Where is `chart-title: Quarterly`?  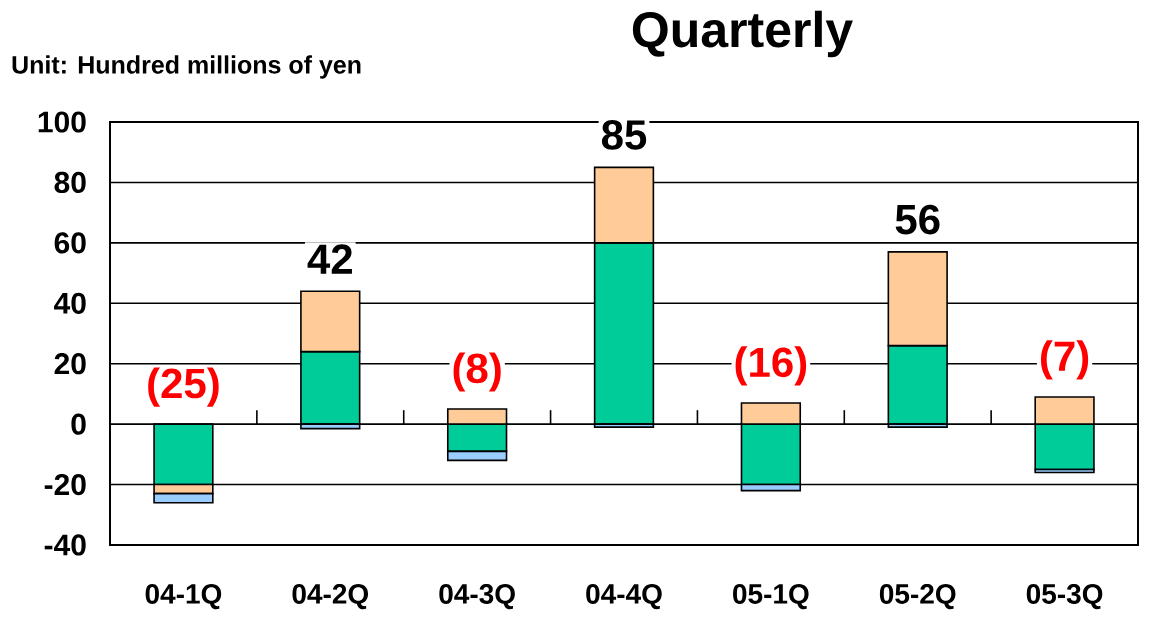 chart-title: Quarterly is located at coordinates (742, 34).